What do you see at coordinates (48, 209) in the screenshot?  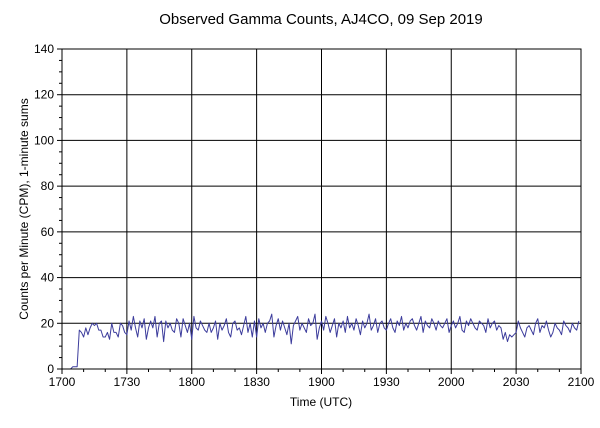 I see `y-axis-ticks: 0 20 40 60 80 100 120 140` at bounding box center [48, 209].